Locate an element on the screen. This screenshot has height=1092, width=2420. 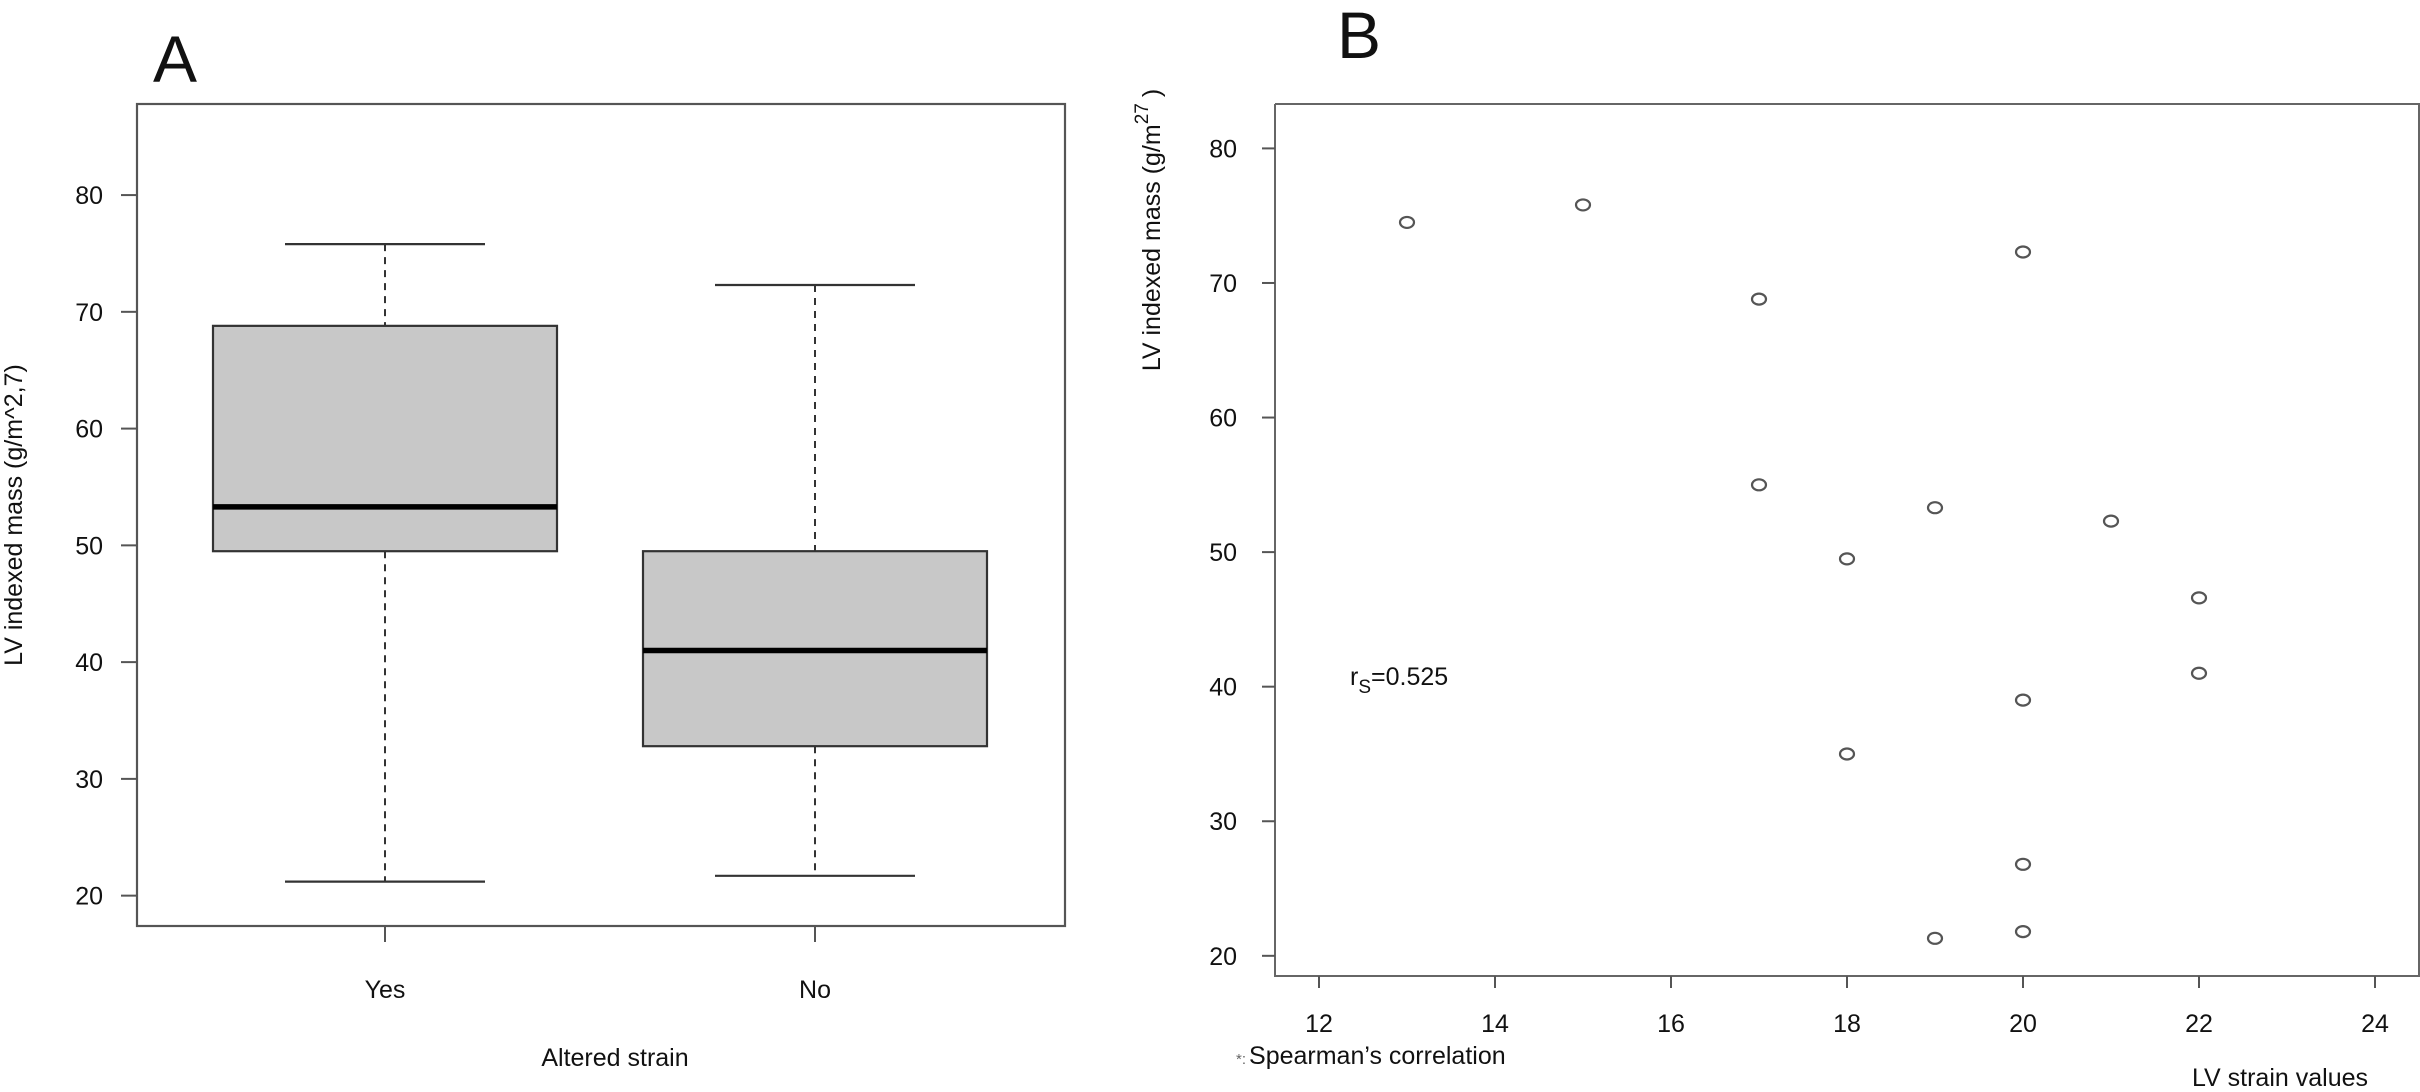
a-y-tick-label: 70 is located at coordinates (89, 313).